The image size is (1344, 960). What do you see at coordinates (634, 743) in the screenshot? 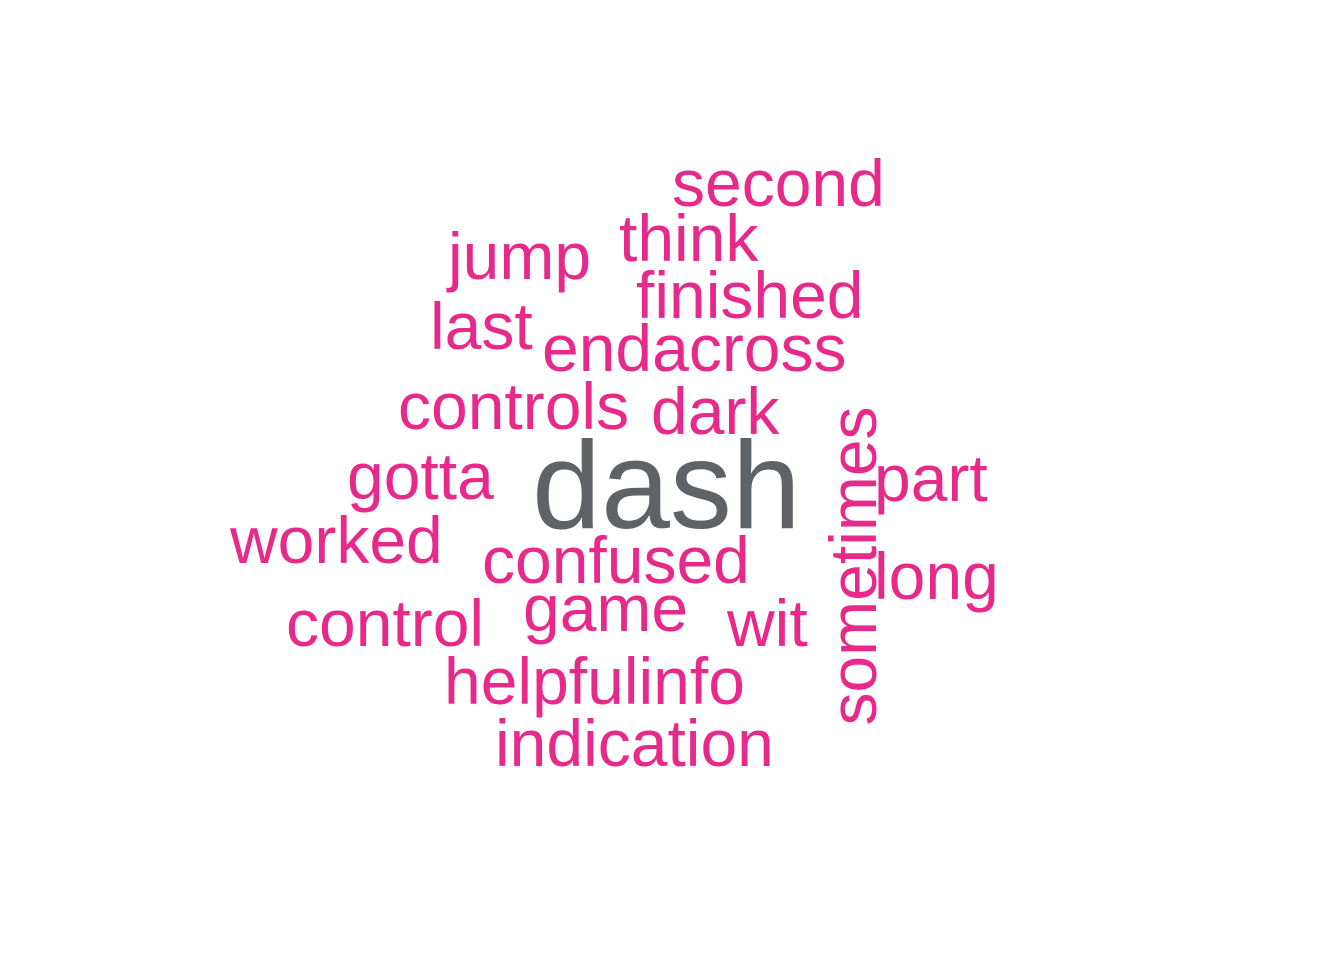
I see `word-indication: indication` at bounding box center [634, 743].